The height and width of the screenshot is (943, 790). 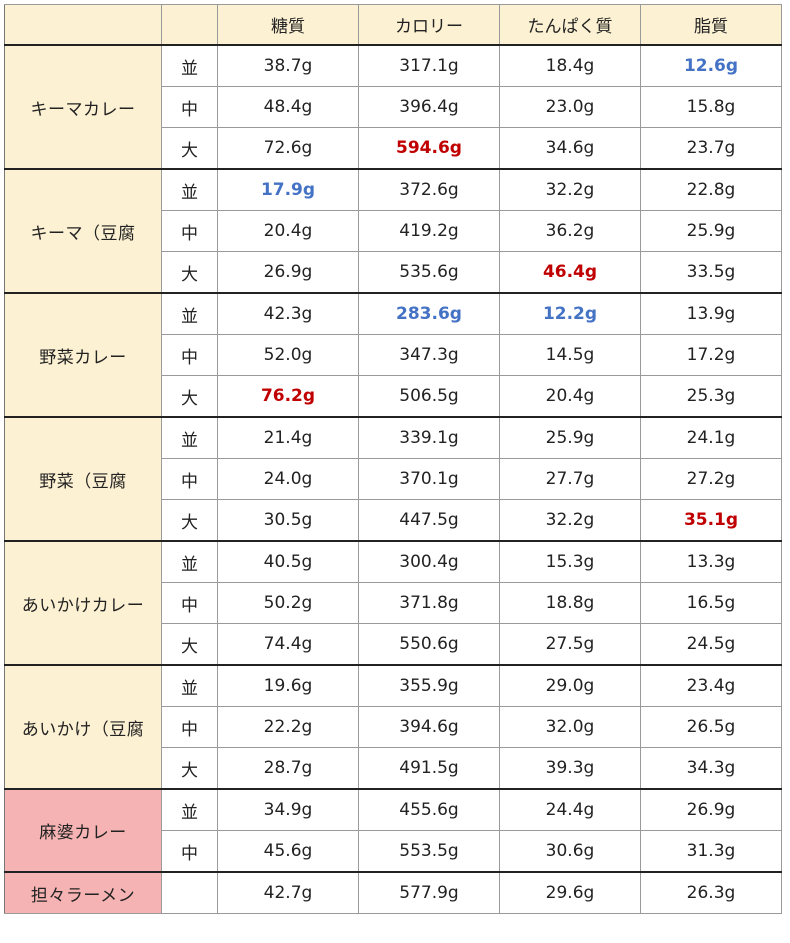 I want to click on carbs-value-cell: 22.2g, so click(x=288, y=727).